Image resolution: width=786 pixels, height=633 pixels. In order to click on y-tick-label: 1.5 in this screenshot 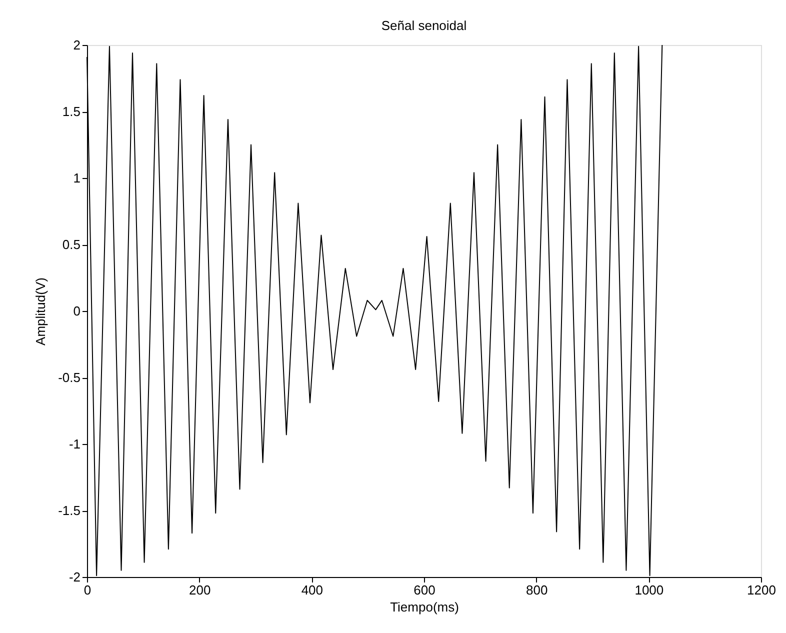, I will do `click(71, 111)`.